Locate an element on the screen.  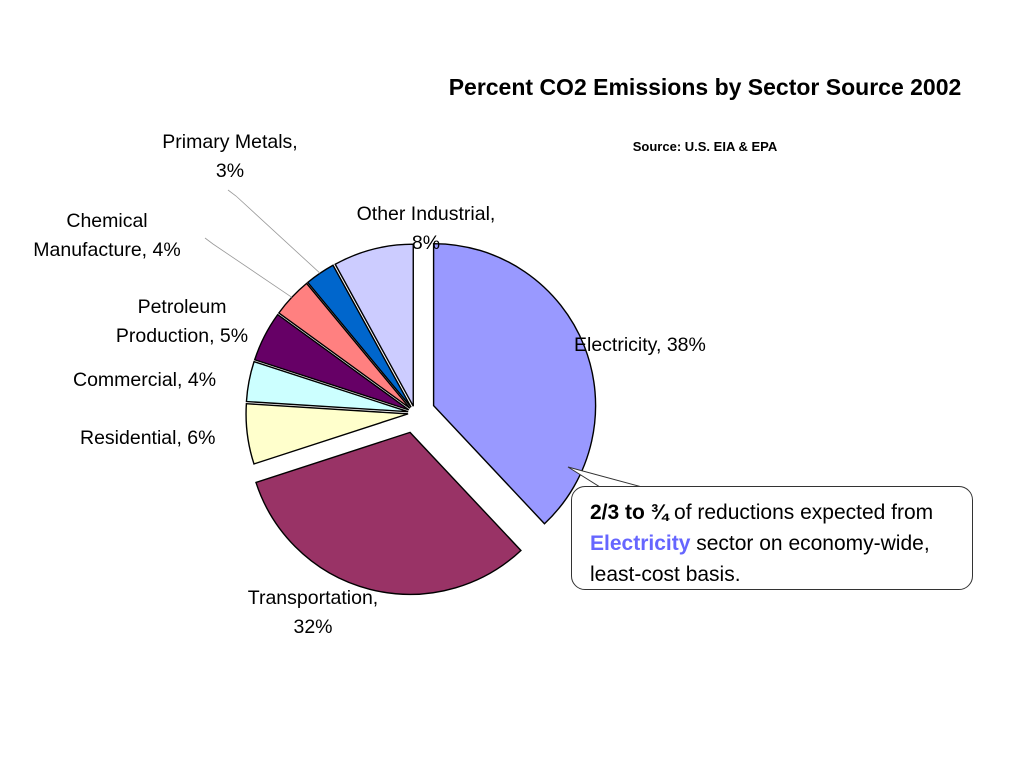
slice-label-petroleum-production: Petroleum Production, 5% is located at coordinates (182, 321).